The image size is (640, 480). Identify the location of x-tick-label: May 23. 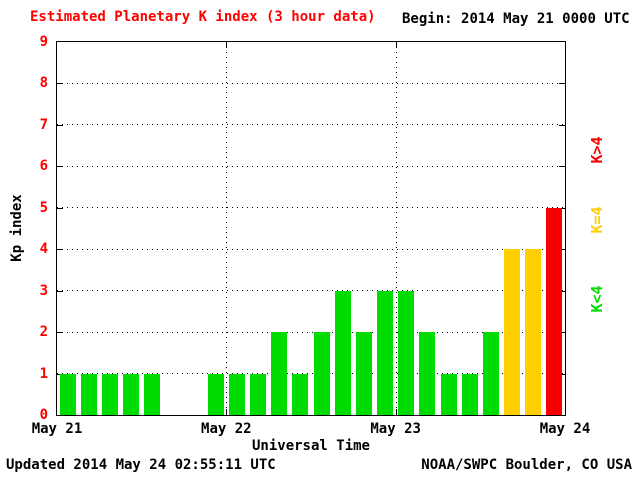
(395, 429).